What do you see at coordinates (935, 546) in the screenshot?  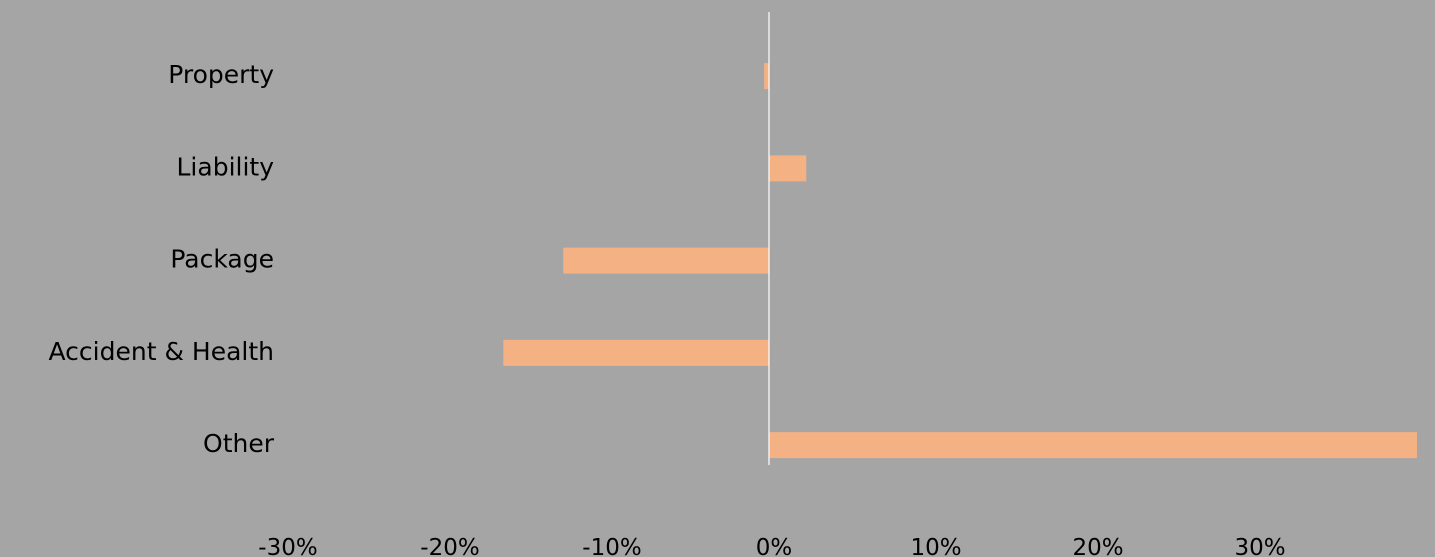 I see `x-tick-label: 10%` at bounding box center [935, 546].